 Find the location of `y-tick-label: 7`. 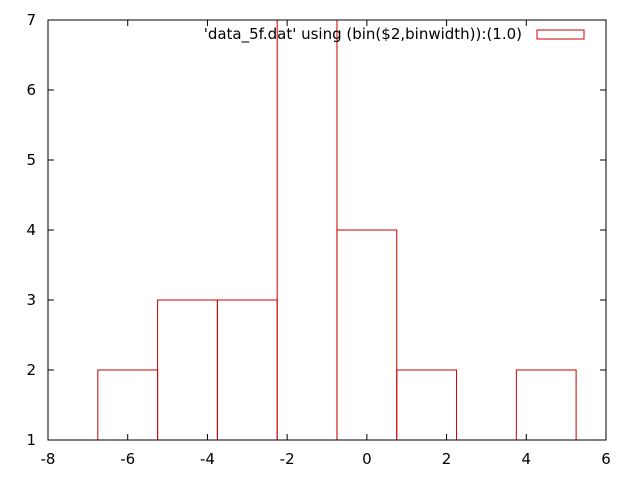

y-tick-label: 7 is located at coordinates (31, 20).